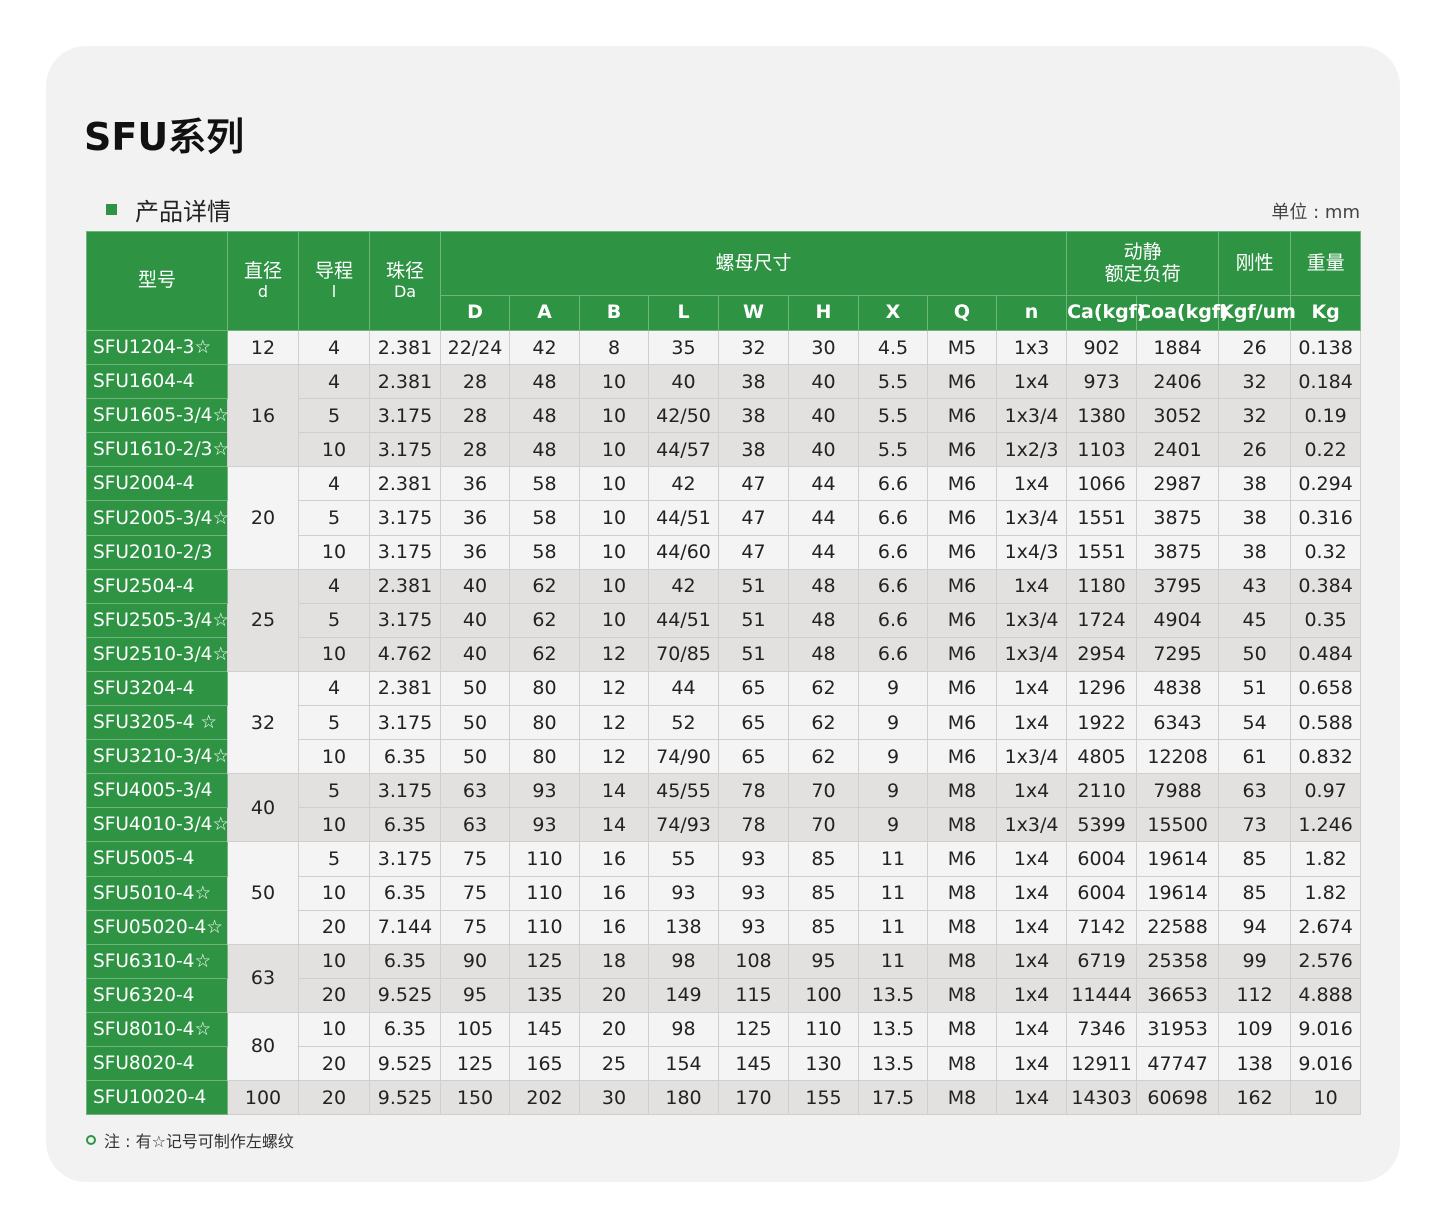 The width and height of the screenshot is (1440, 1226). Describe the element at coordinates (1255, 927) in the screenshot. I see `value-cell: 94` at that location.